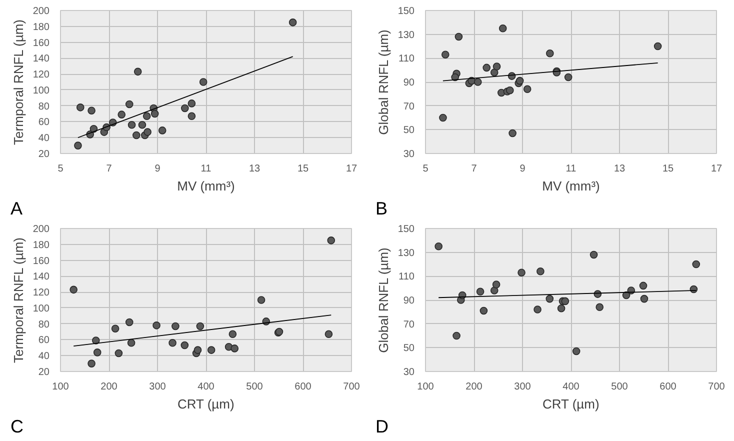  Describe the element at coordinates (382, 208) in the screenshot. I see `text: B` at that location.